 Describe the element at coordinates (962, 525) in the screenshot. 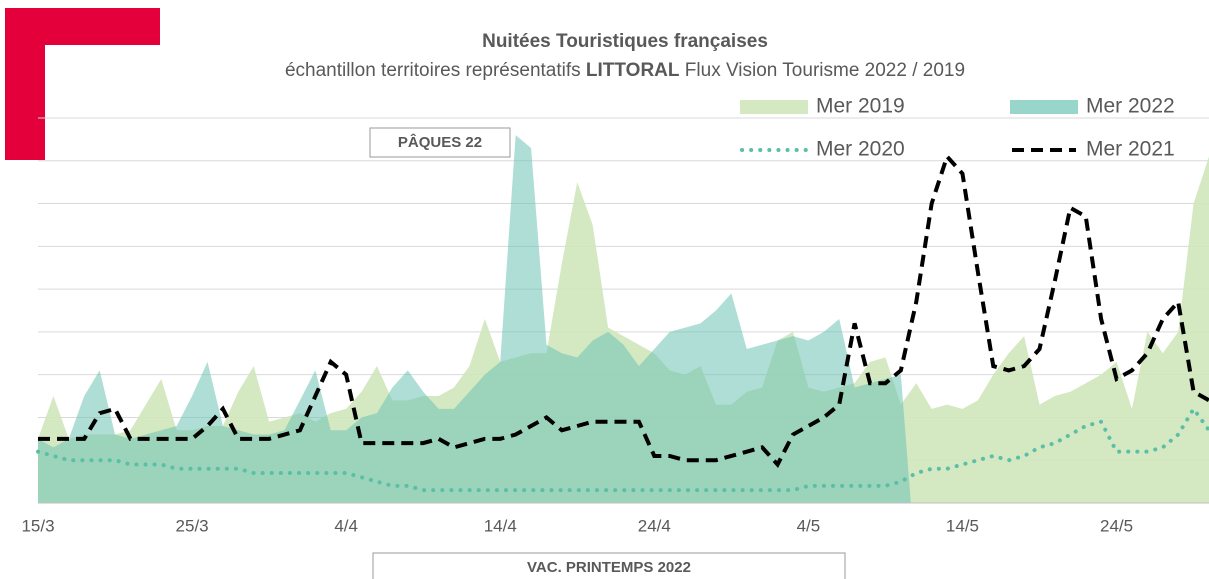

I see `x-tick-label: 14/5` at that location.